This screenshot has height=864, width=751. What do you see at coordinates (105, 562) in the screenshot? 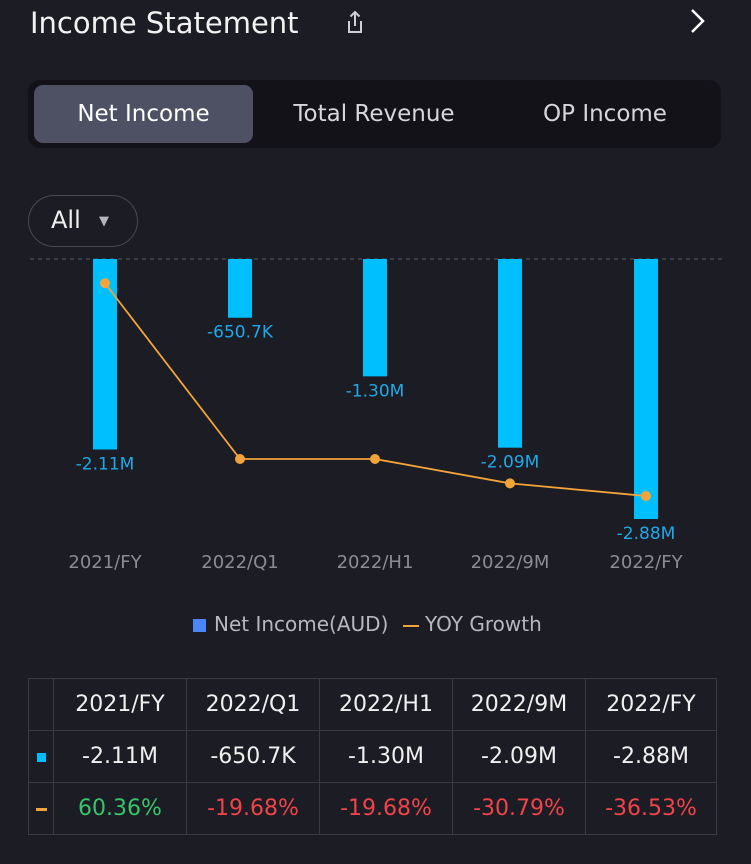
I see `x-tick-label: 2021/FY` at bounding box center [105, 562].